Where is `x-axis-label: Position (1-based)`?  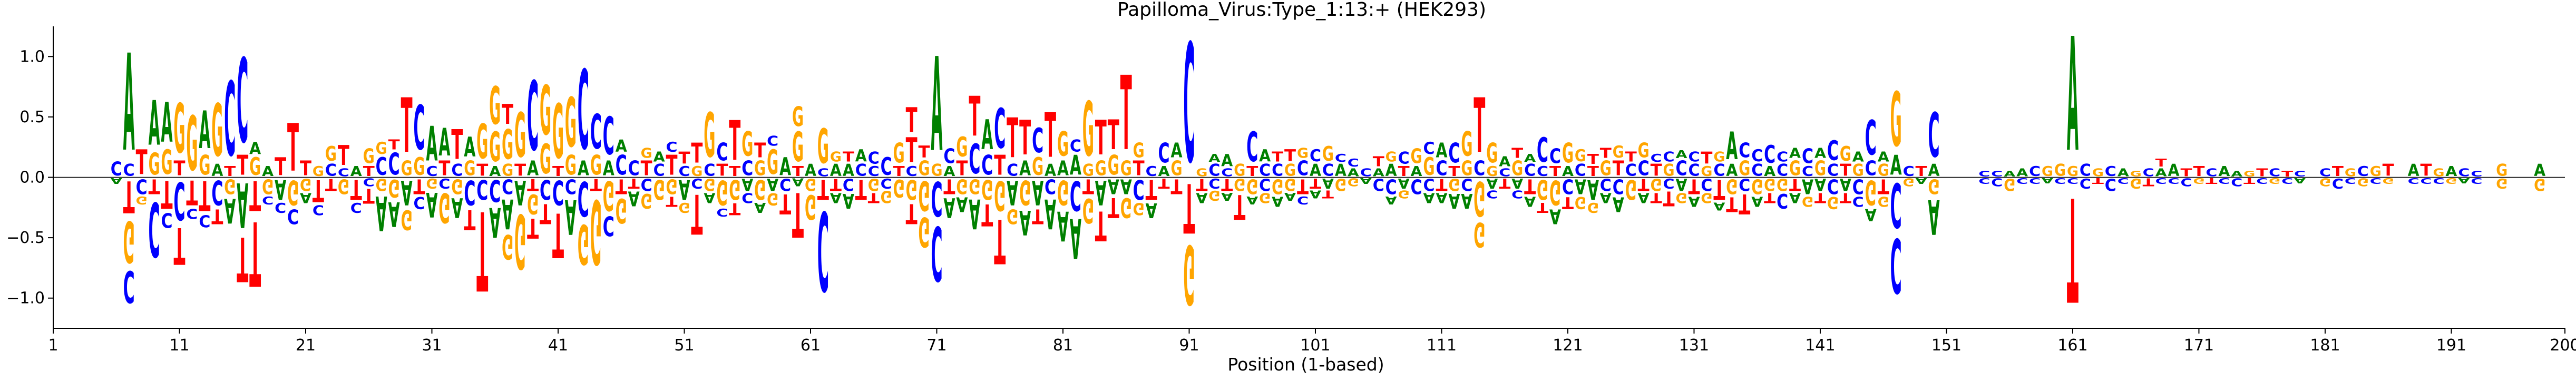 x-axis-label: Position (1-based) is located at coordinates (1305, 364).